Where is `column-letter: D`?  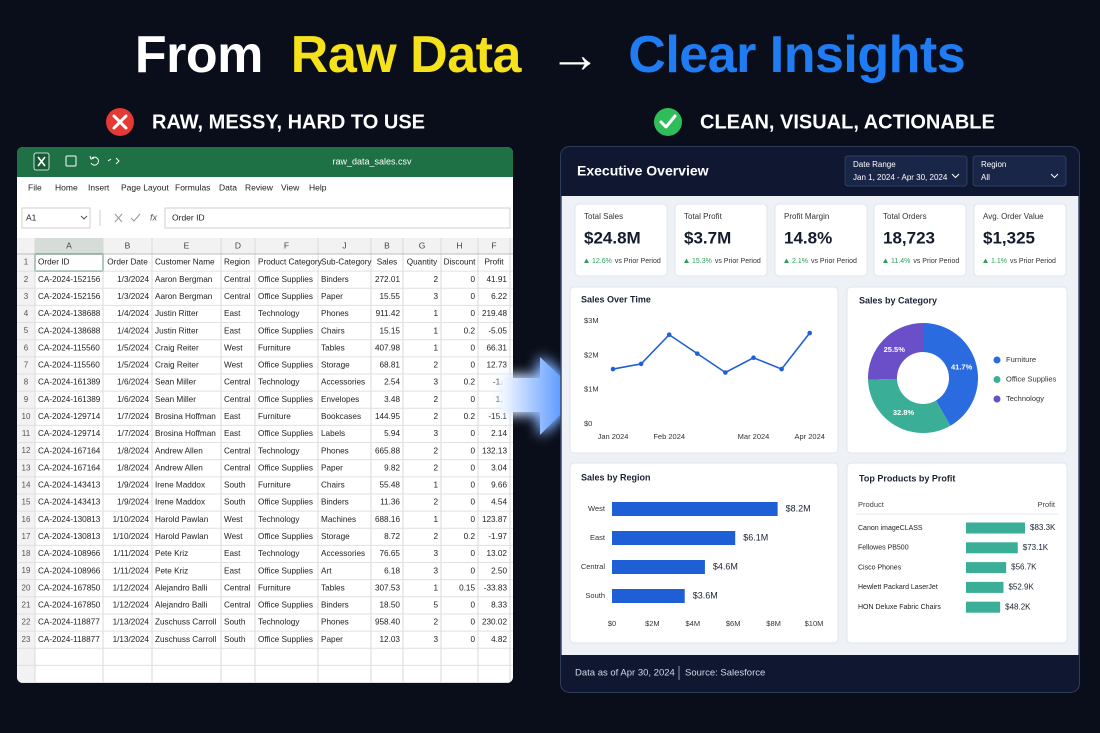
column-letter: D is located at coordinates (238, 245).